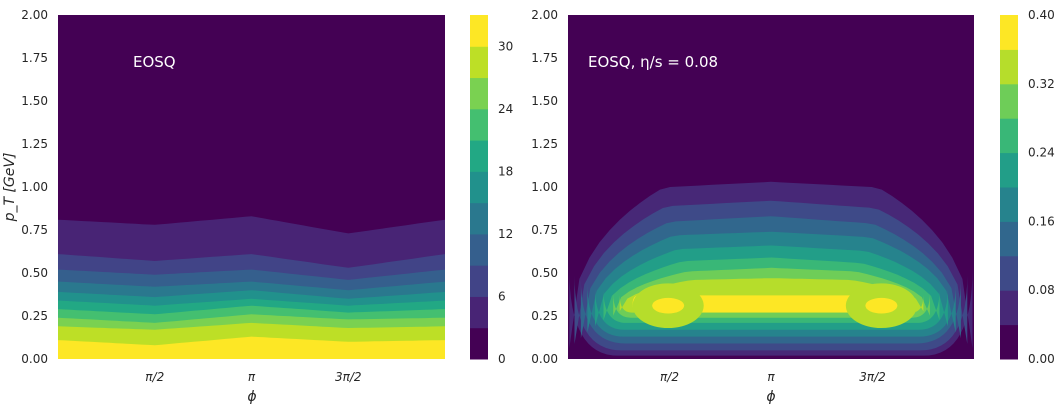 The height and width of the screenshot is (407, 1055). What do you see at coordinates (653, 62) in the screenshot?
I see `p2-annotation: EOSQ, η/s = 0.08` at bounding box center [653, 62].